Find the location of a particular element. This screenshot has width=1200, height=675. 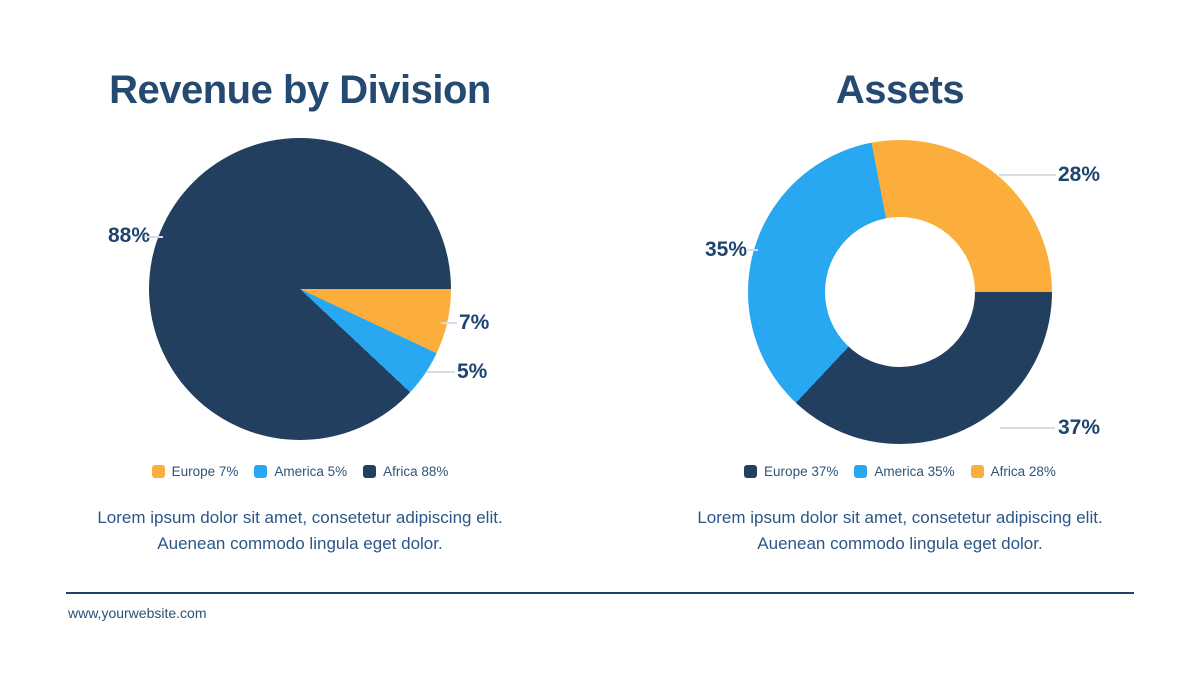

donut-chart-assets is located at coordinates (900, 292).